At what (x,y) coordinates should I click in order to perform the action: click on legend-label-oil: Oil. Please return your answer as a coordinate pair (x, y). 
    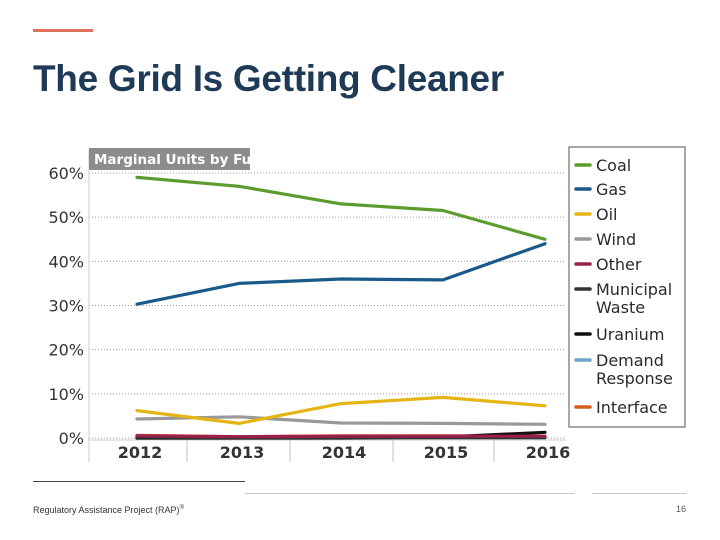
    Looking at the image, I should click on (606, 214).